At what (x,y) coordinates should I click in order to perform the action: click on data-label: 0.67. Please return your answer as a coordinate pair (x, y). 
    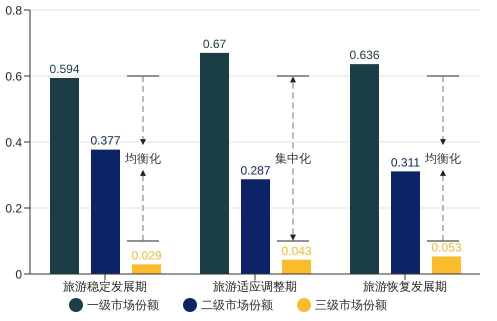
    Looking at the image, I should click on (214, 43).